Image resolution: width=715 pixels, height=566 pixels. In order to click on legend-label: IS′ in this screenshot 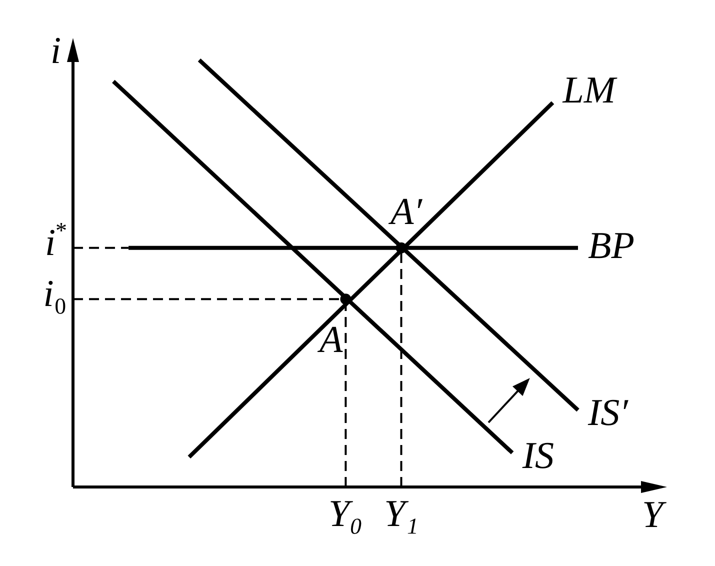, I will do `click(608, 413)`.